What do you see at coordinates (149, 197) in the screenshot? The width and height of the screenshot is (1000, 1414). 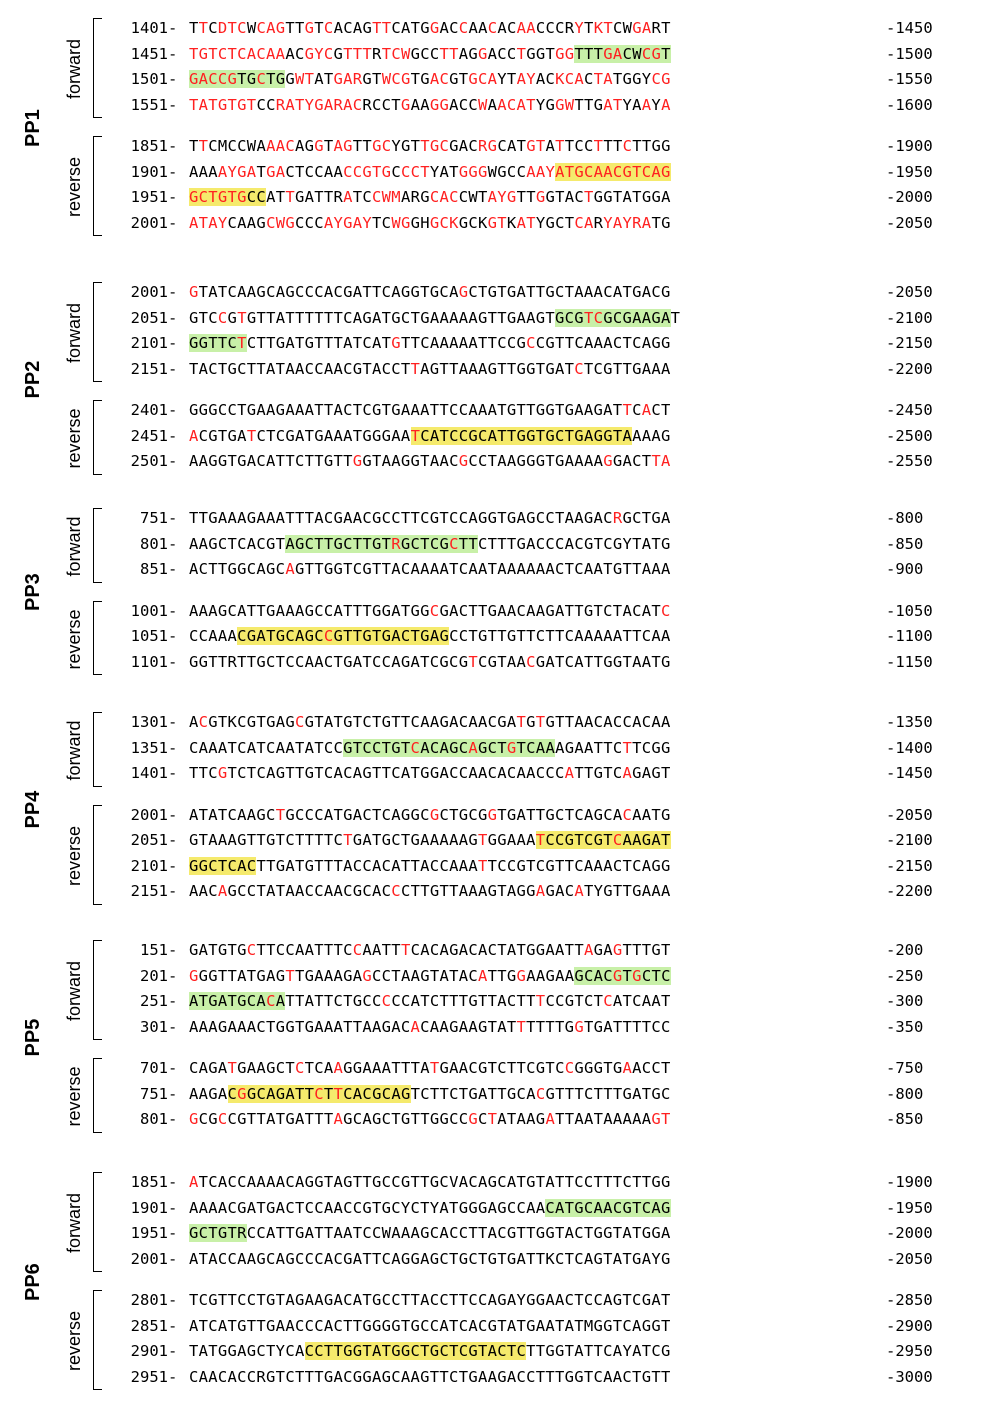 I see `row-start-position: 1951` at bounding box center [149, 197].